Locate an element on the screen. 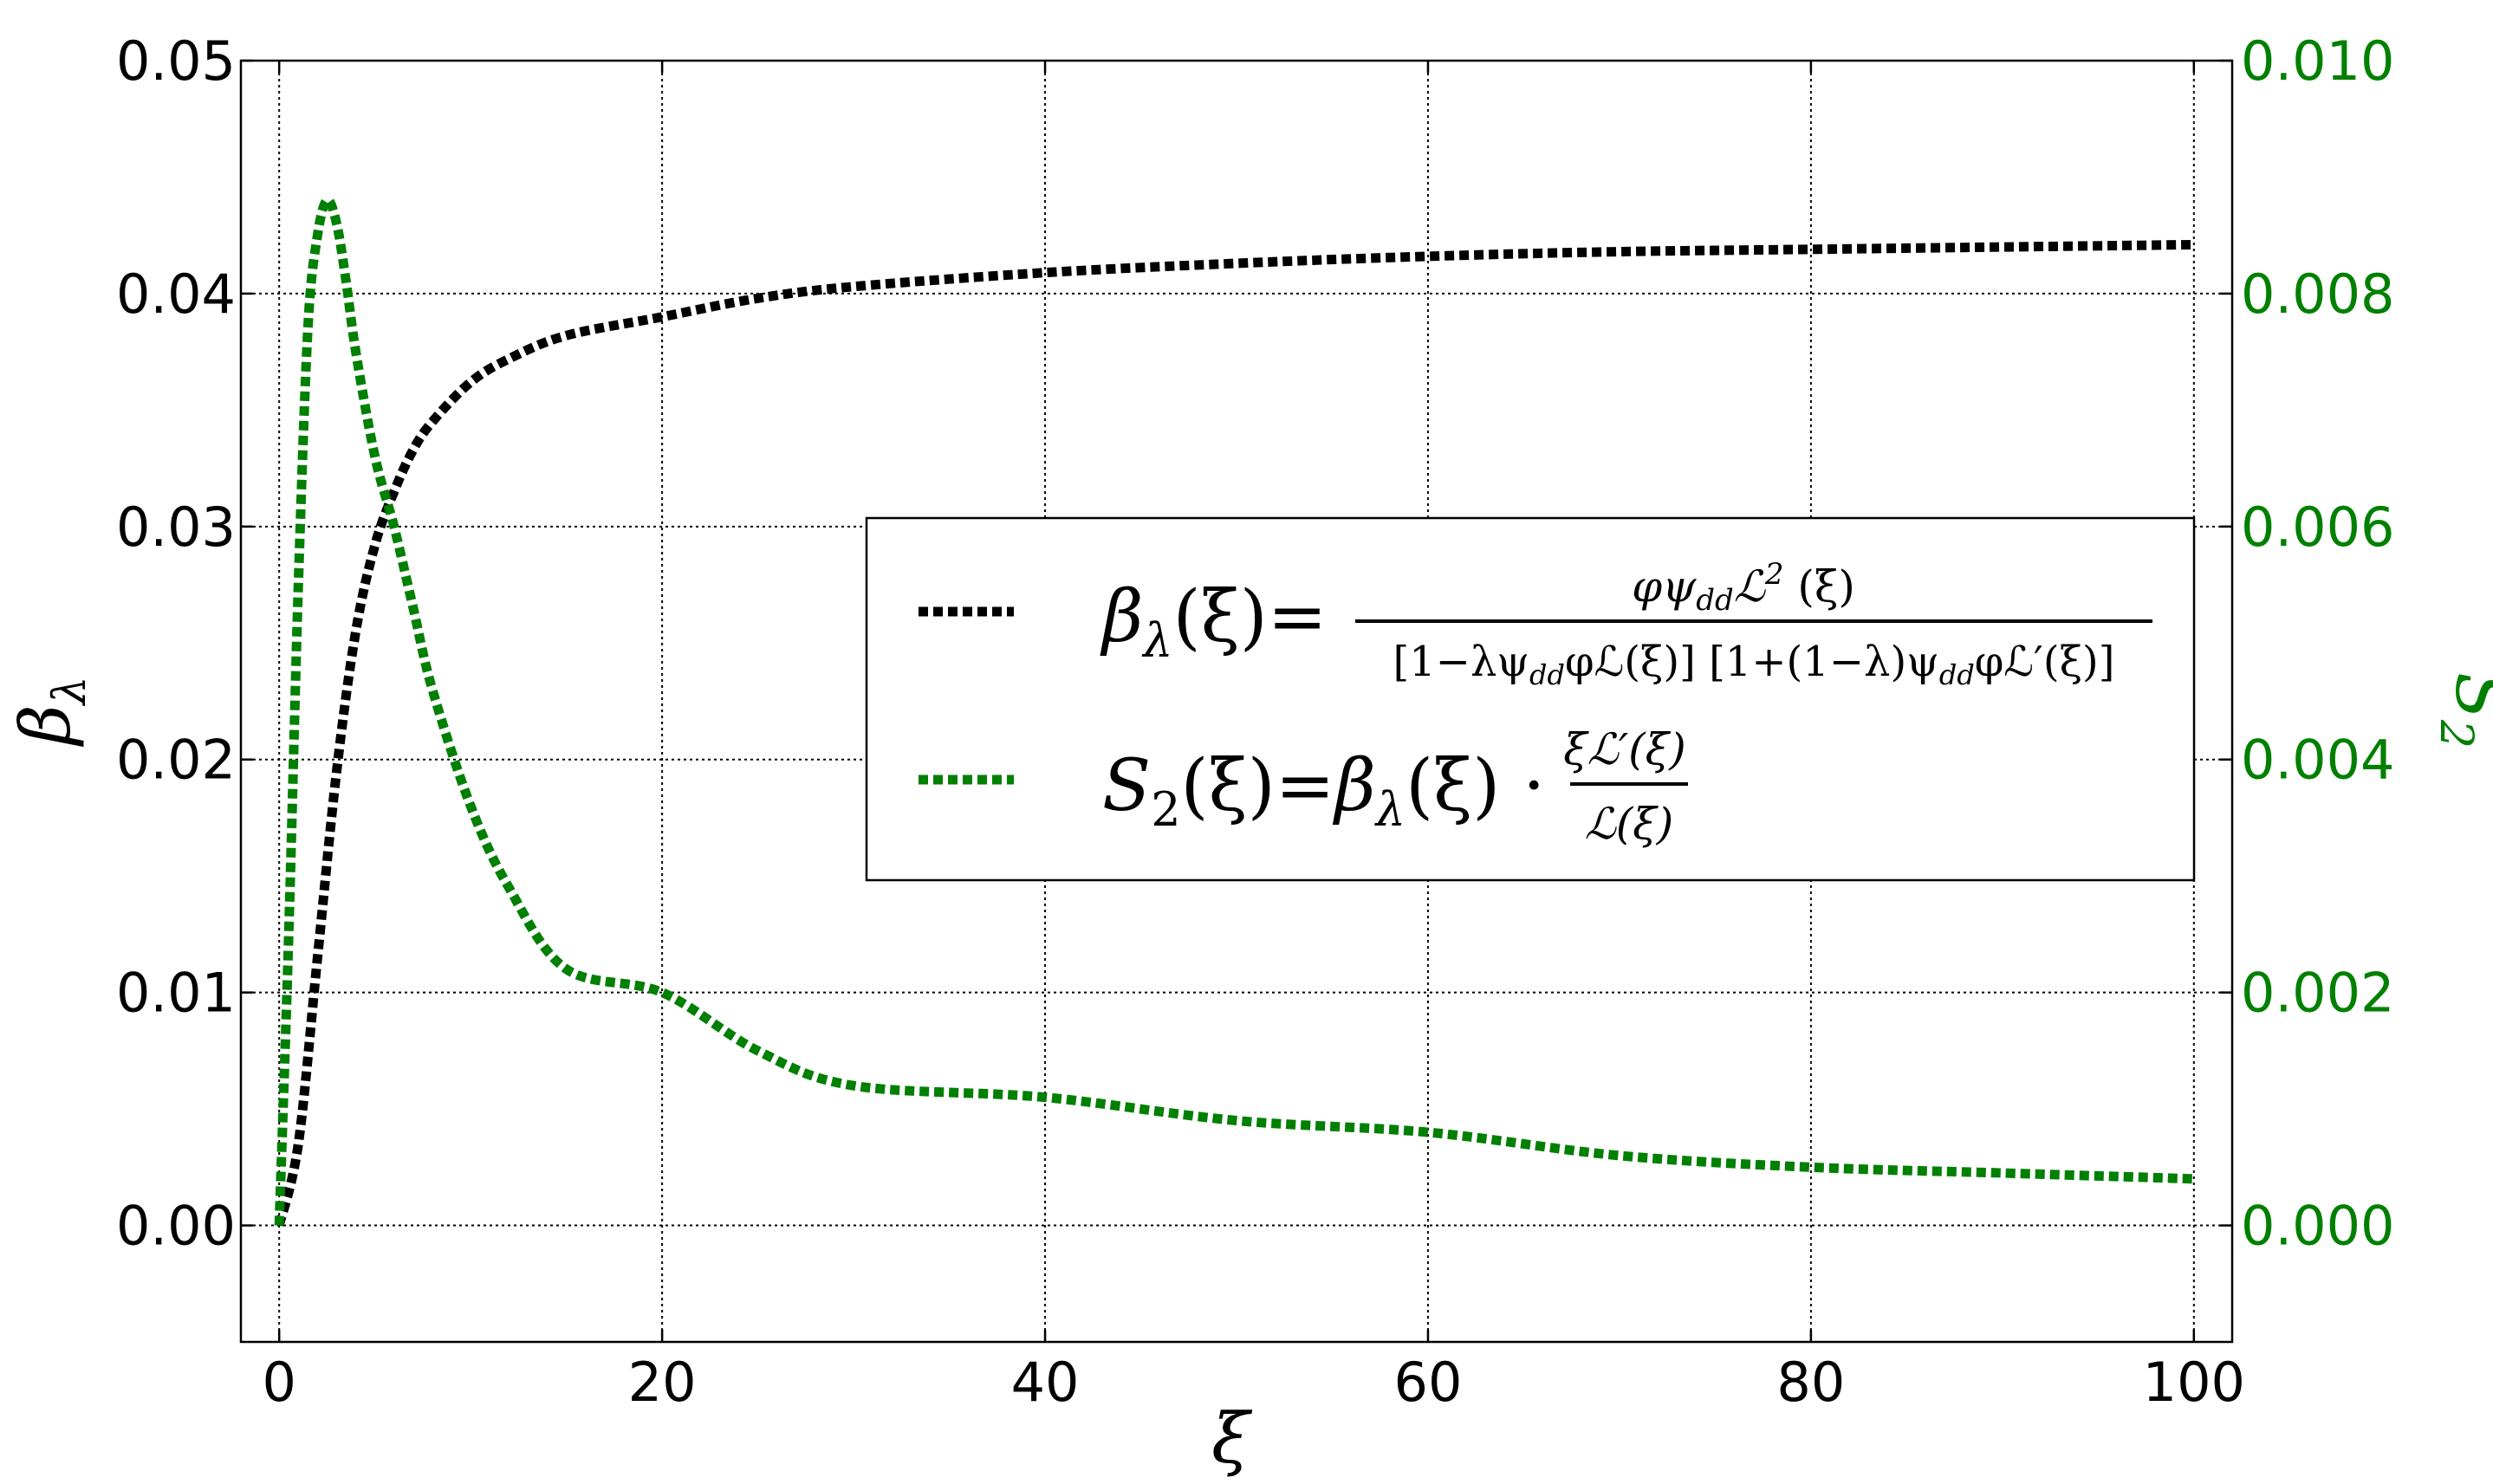 This screenshot has width=2493, height=1484. x-tick-label: 80 is located at coordinates (1810, 1382).